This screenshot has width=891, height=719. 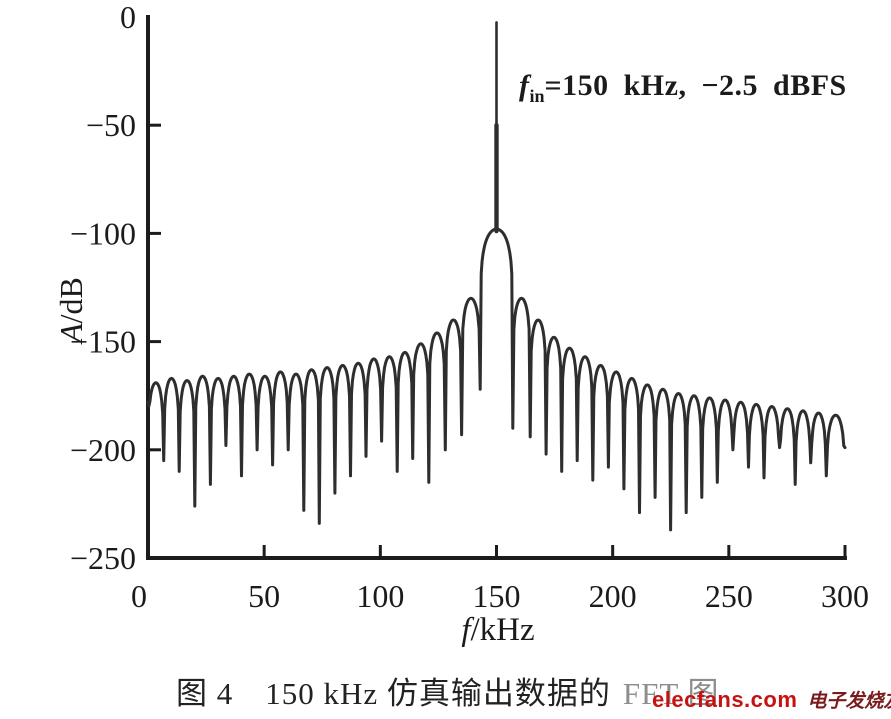 I want to click on caption-text: 图 4 150 kHz 仿真输出数据的, so click(x=393, y=693).